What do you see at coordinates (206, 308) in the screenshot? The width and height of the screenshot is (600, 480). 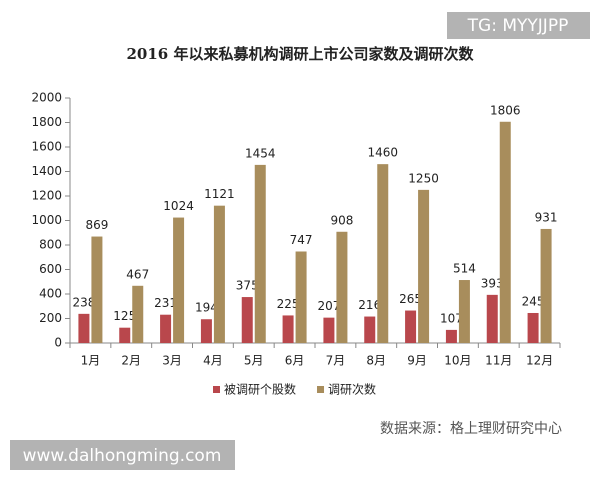 I see `data-label: 194` at bounding box center [206, 308].